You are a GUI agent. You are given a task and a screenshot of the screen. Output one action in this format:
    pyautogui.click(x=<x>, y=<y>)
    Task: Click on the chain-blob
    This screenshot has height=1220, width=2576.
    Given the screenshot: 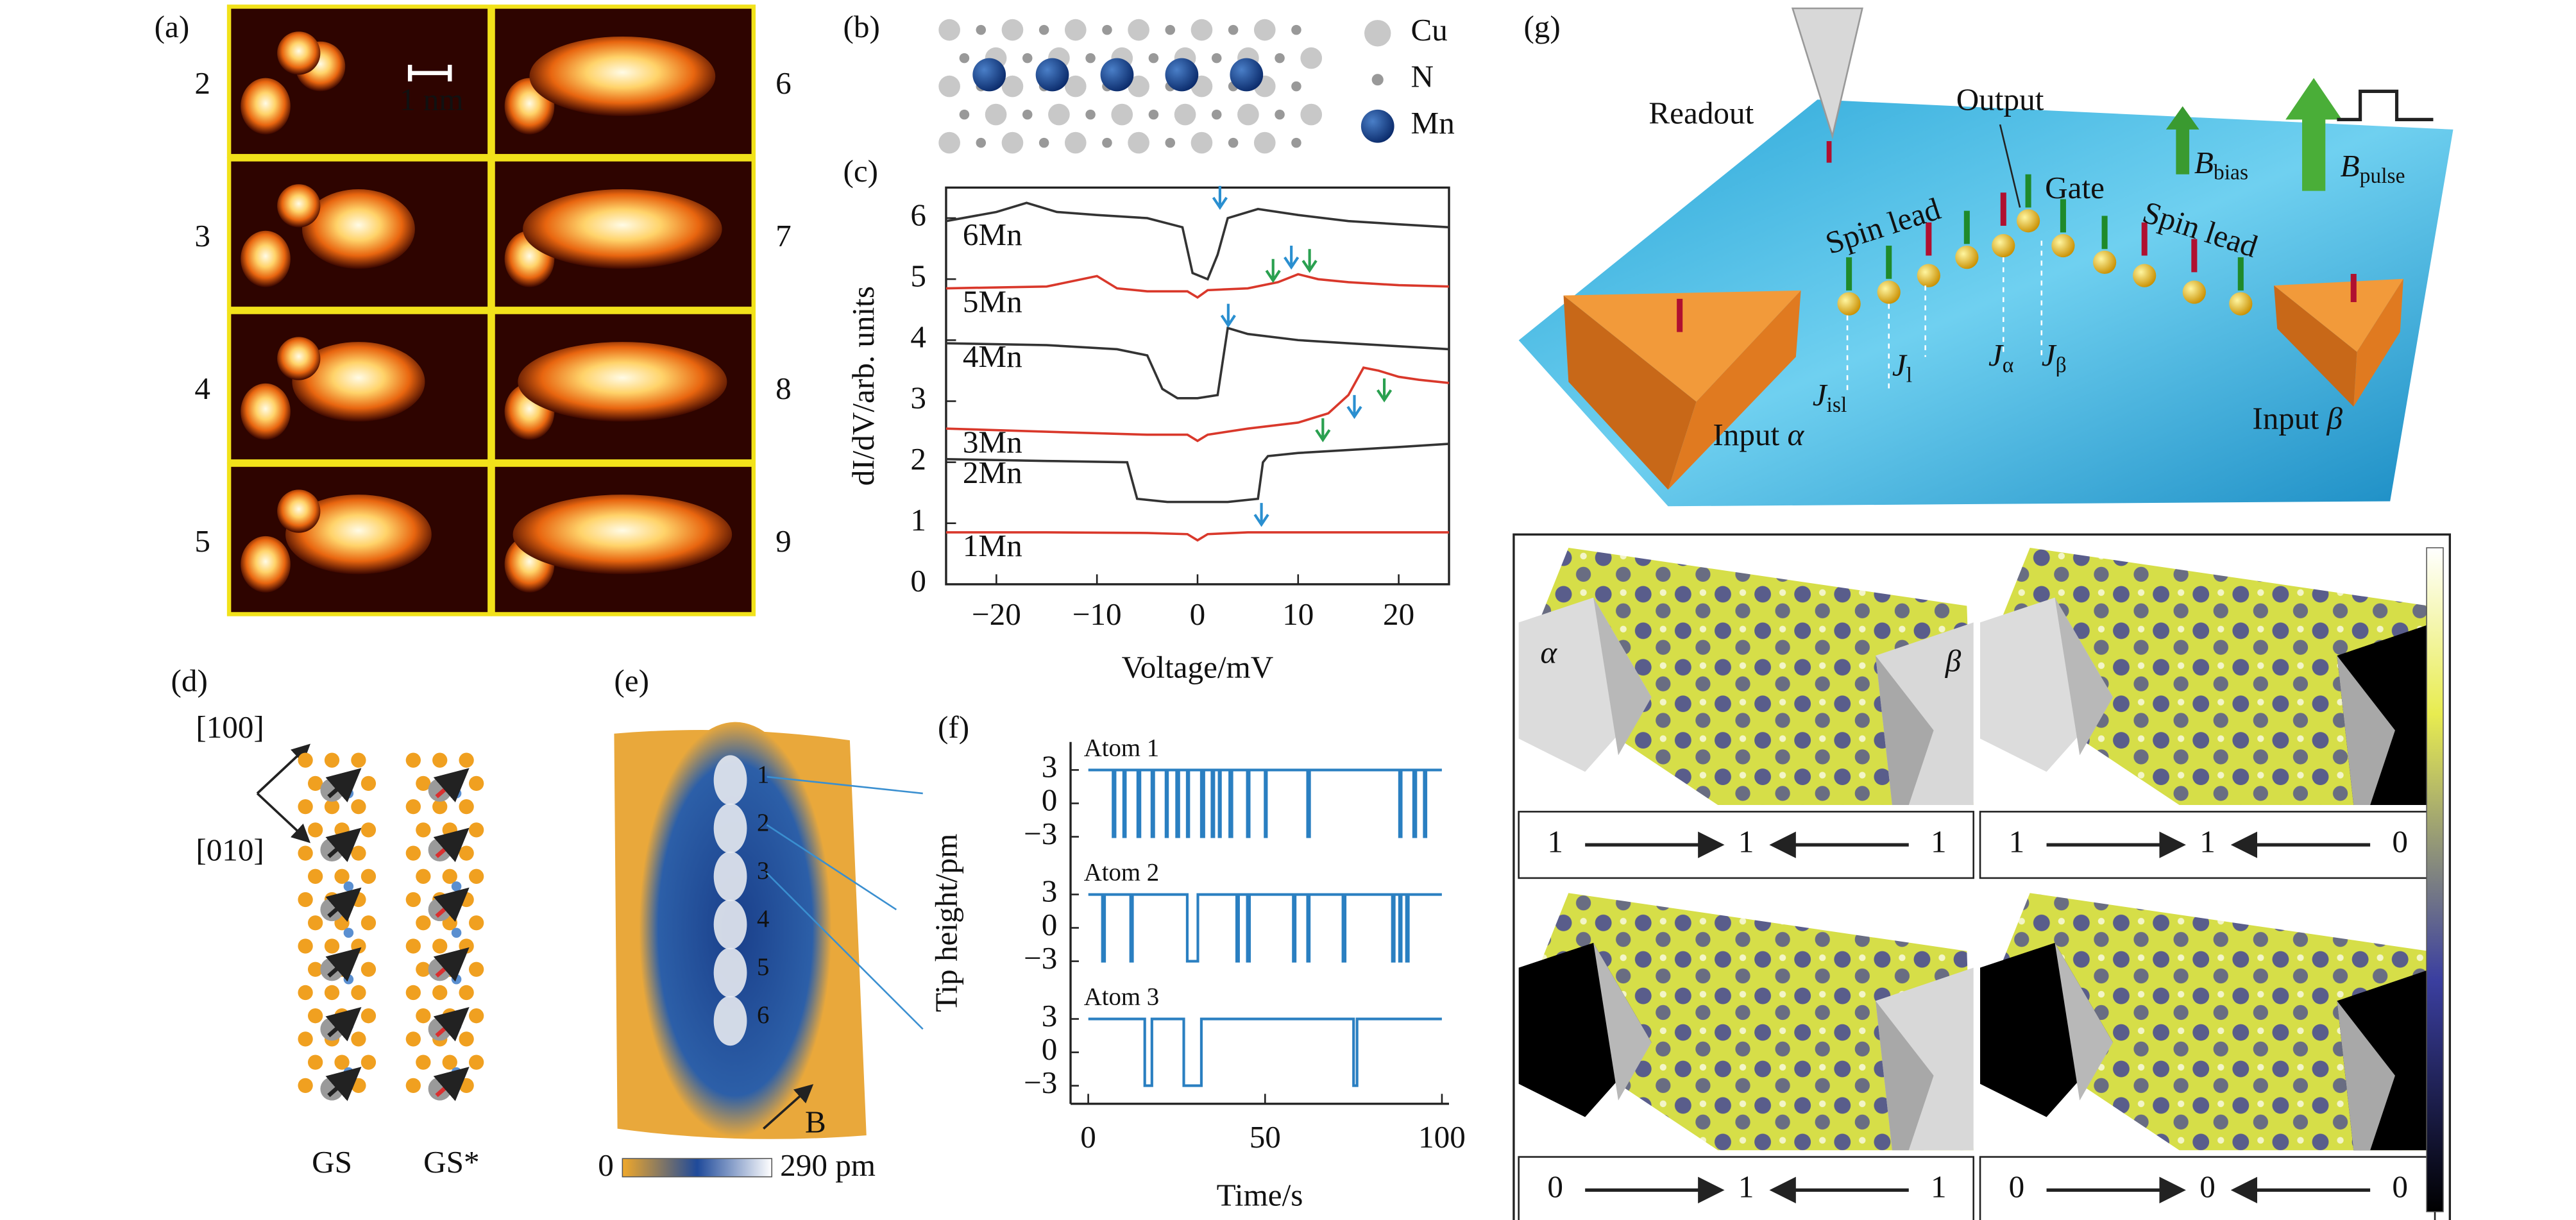 What is the action you would take?
    pyautogui.click(x=622, y=229)
    